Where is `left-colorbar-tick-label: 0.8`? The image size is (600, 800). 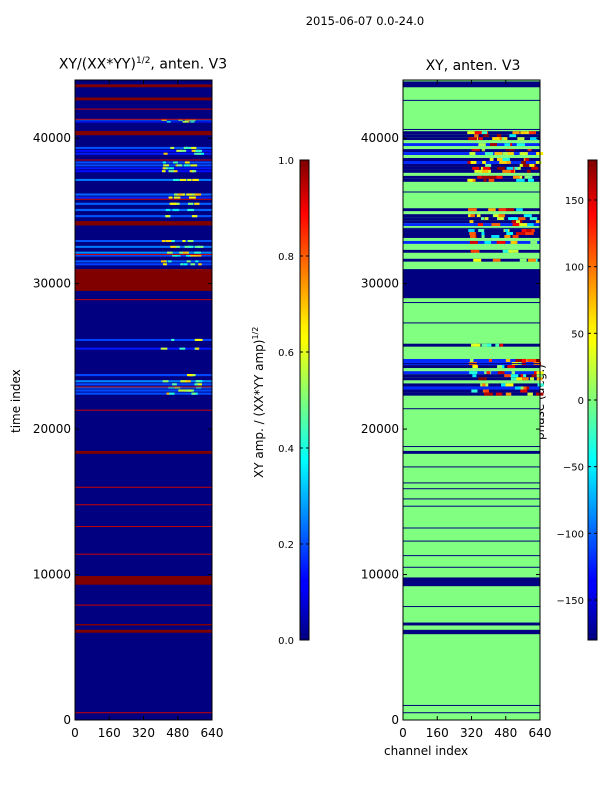 left-colorbar-tick-label: 0.8 is located at coordinates (286, 257).